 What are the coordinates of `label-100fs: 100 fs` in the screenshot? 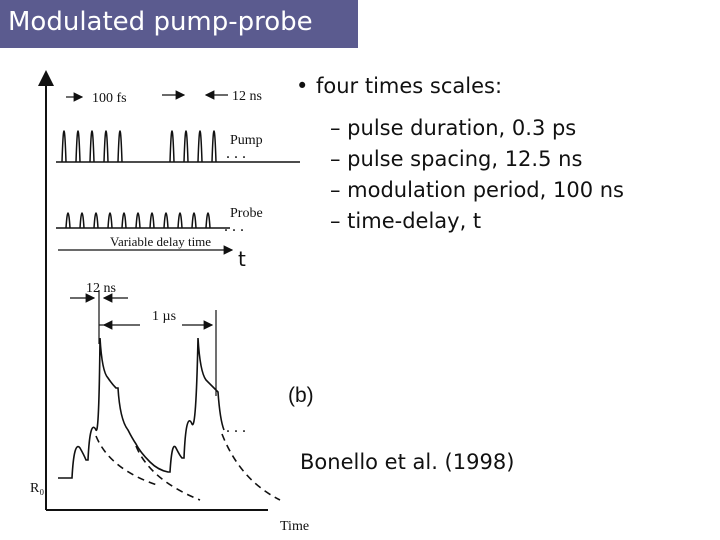 It's located at (109, 98).